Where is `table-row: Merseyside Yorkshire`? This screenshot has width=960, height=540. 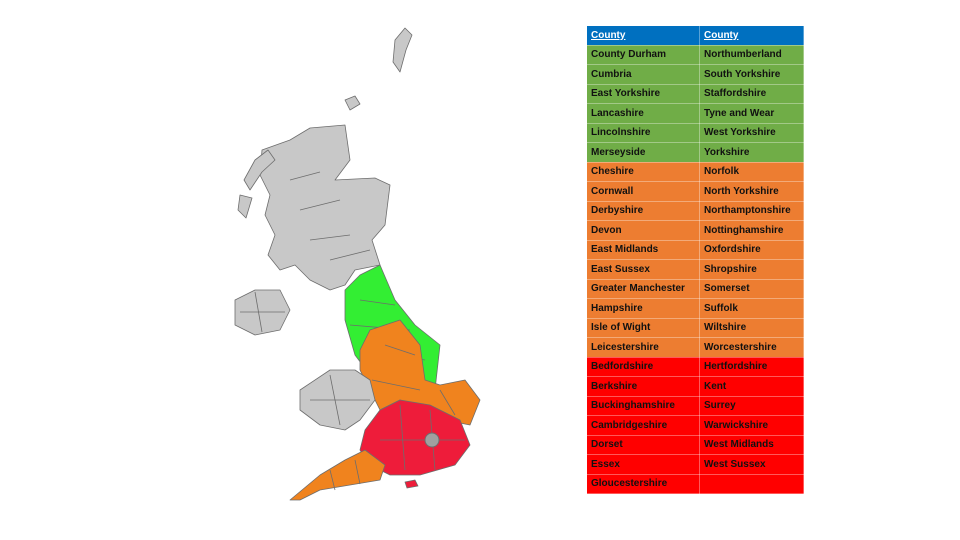 table-row: Merseyside Yorkshire is located at coordinates (695, 152).